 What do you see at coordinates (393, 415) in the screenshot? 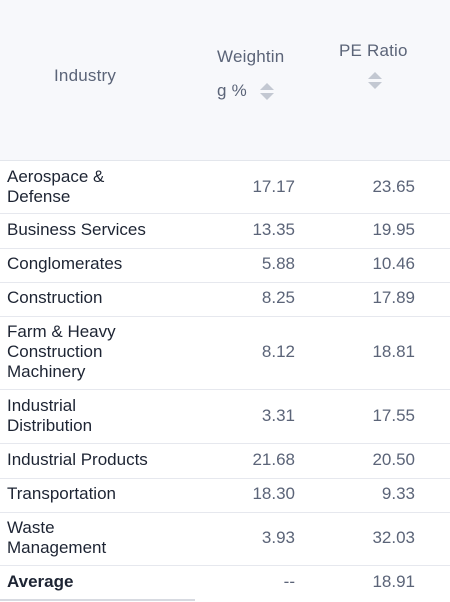
I see `row-pe: 17.55` at bounding box center [393, 415].